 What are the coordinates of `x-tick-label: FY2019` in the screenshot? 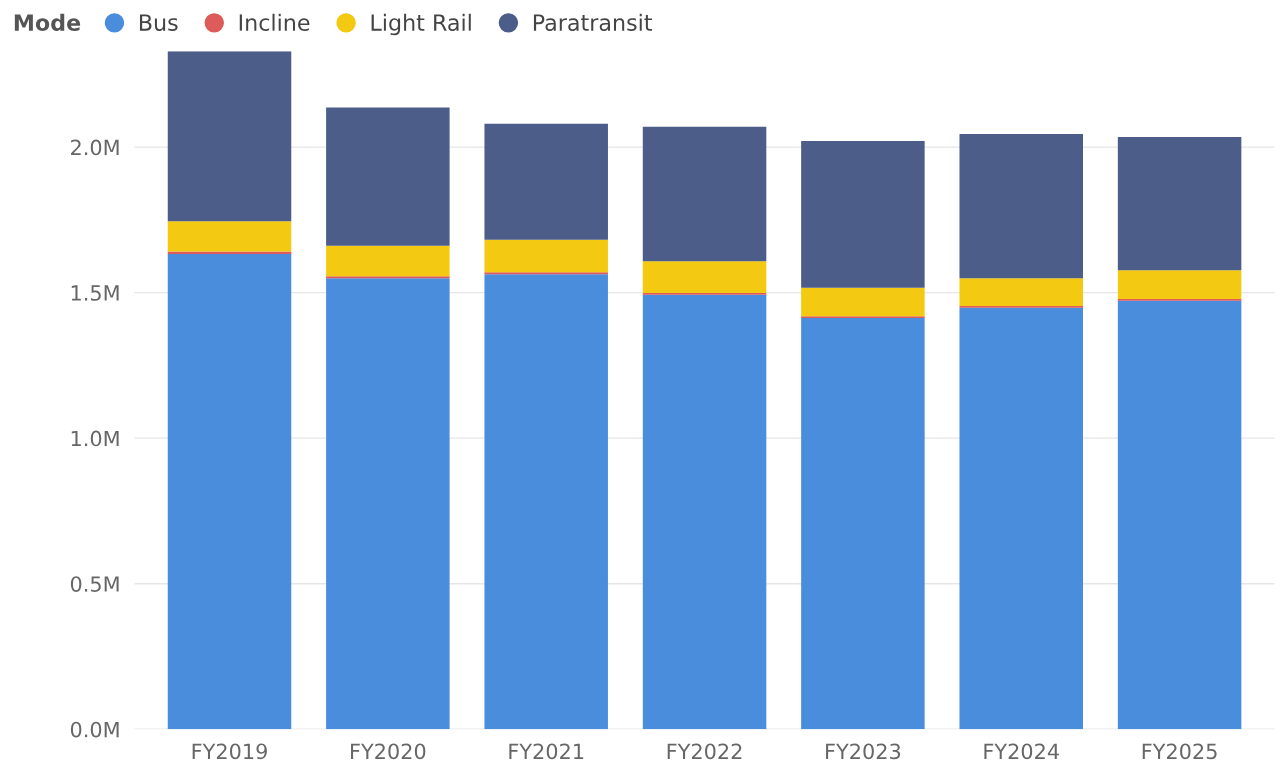 It's located at (229, 751).